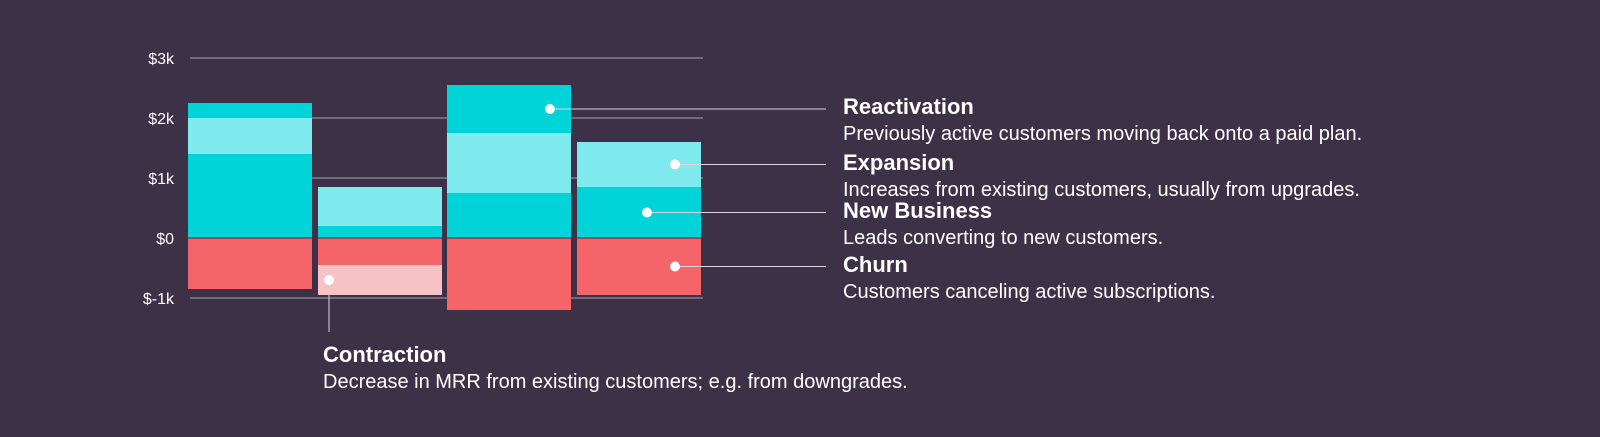  What do you see at coordinates (159, 299) in the screenshot?
I see `y-tick-label: $-1k` at bounding box center [159, 299].